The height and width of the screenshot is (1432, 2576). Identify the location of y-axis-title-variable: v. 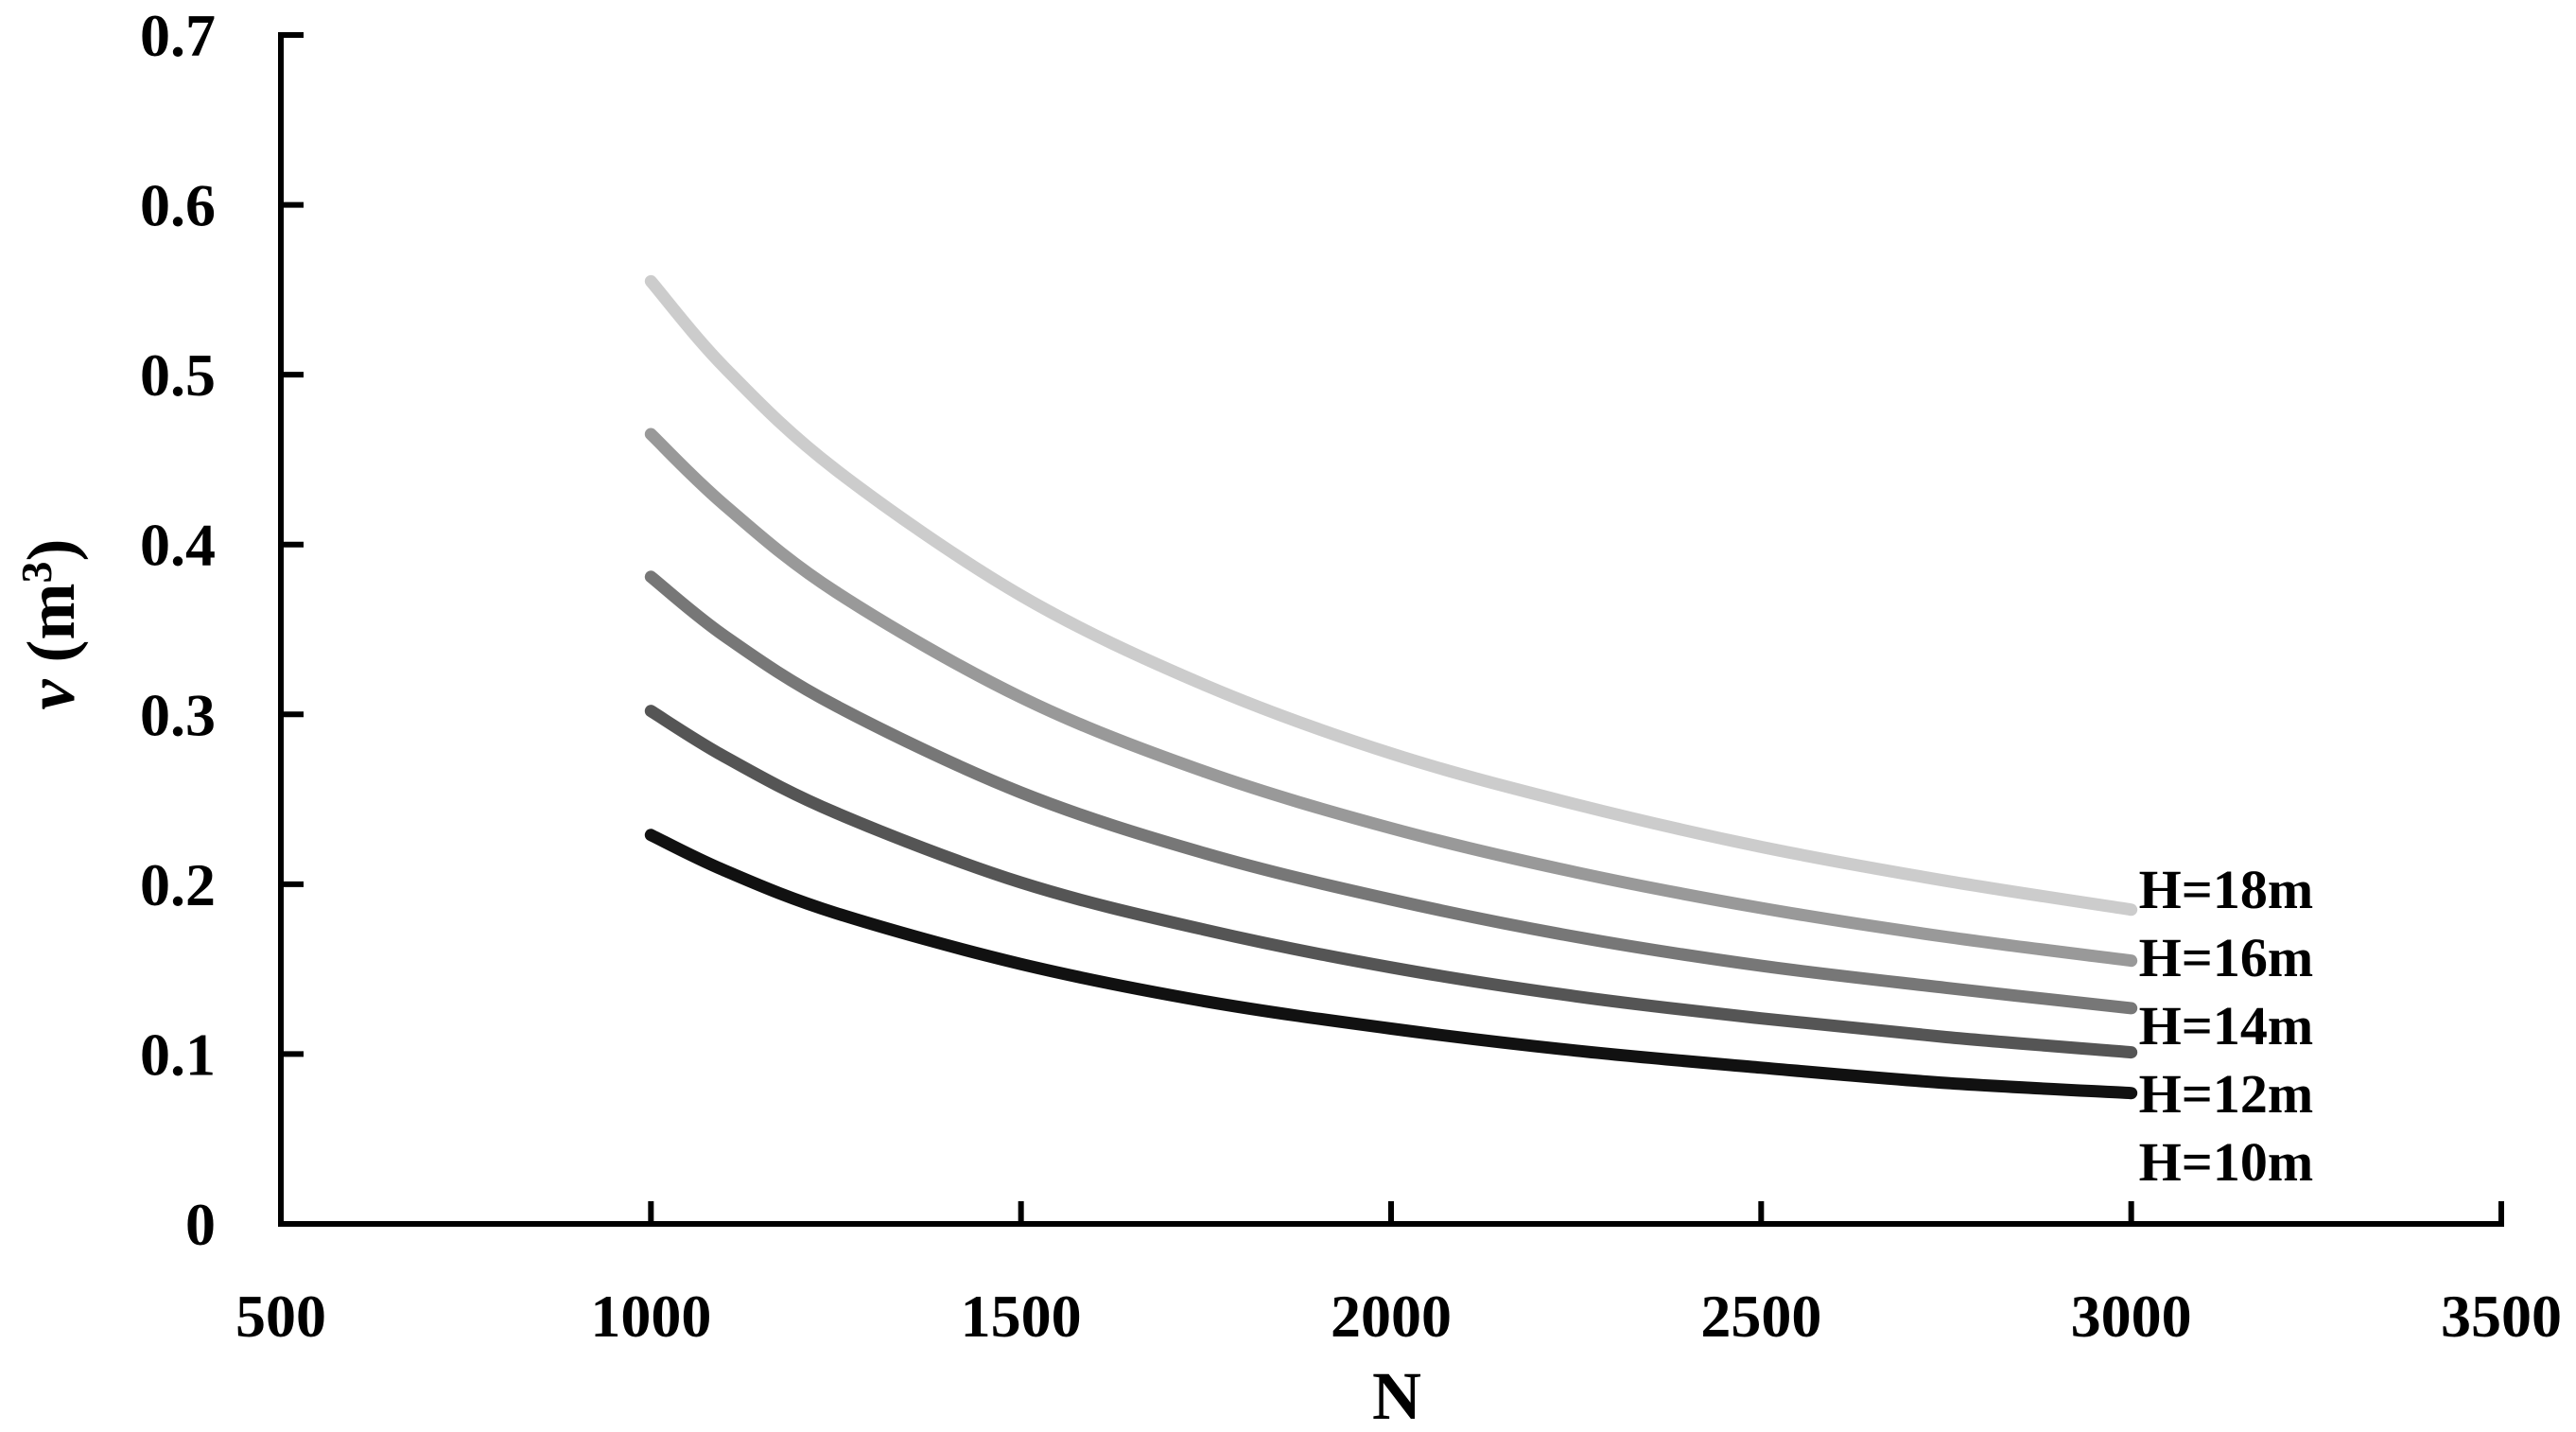
(51, 693).